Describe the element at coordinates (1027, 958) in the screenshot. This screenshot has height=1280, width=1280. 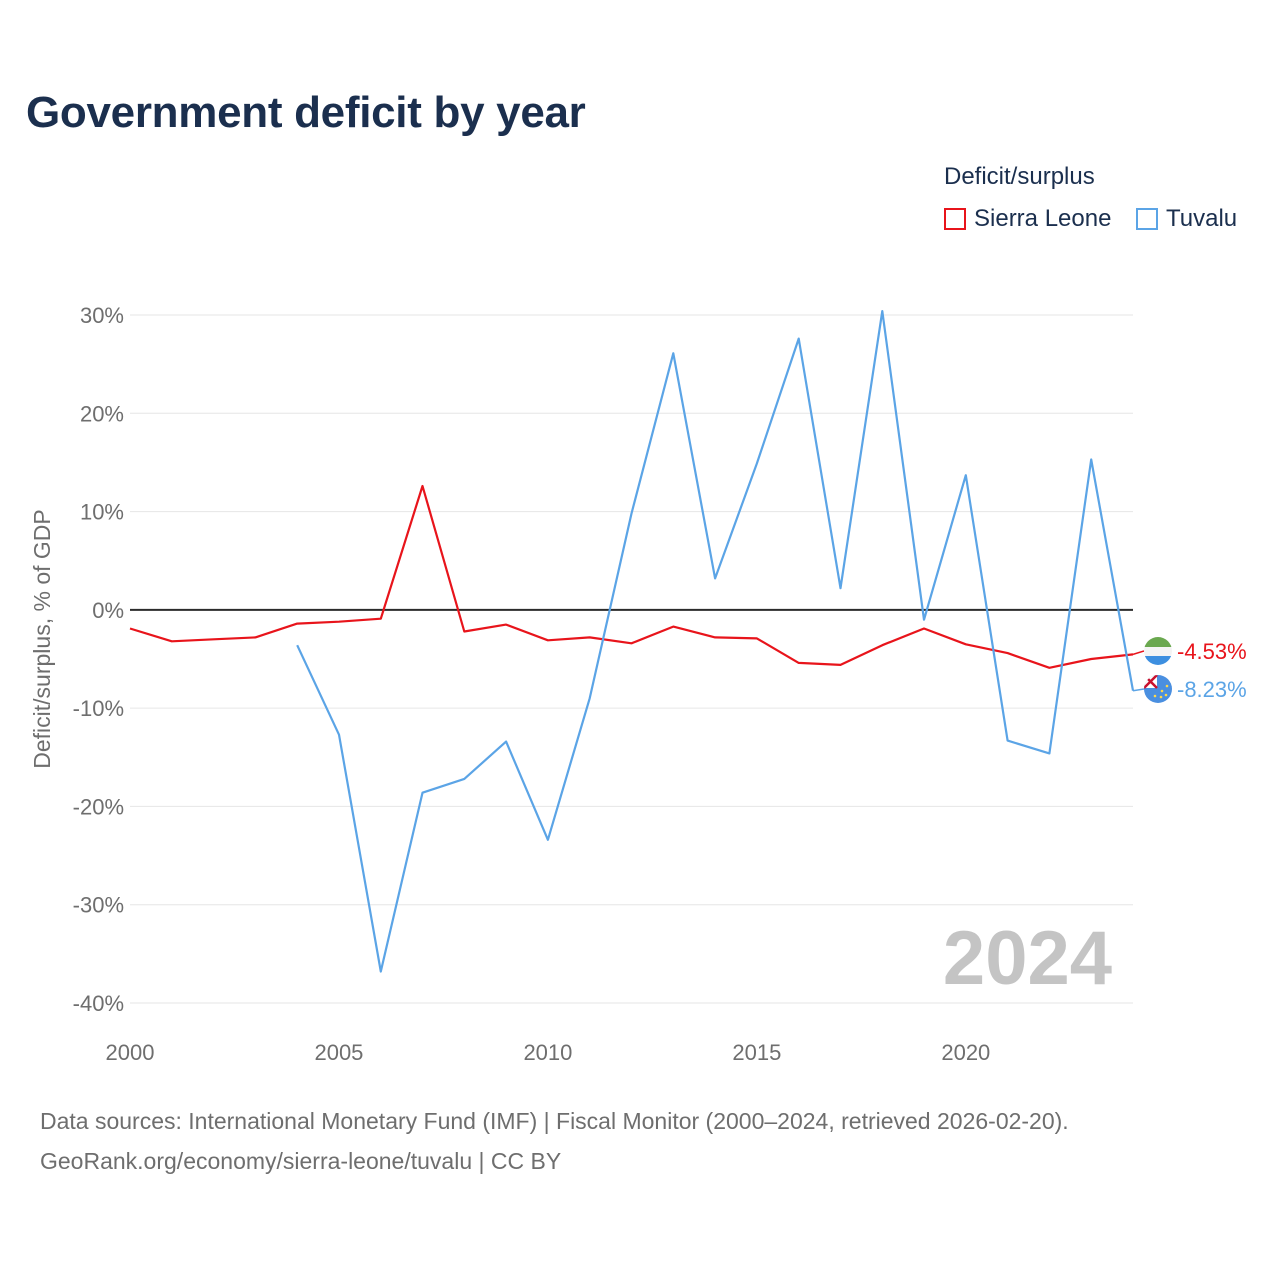
I see `year-watermark: 2024` at that location.